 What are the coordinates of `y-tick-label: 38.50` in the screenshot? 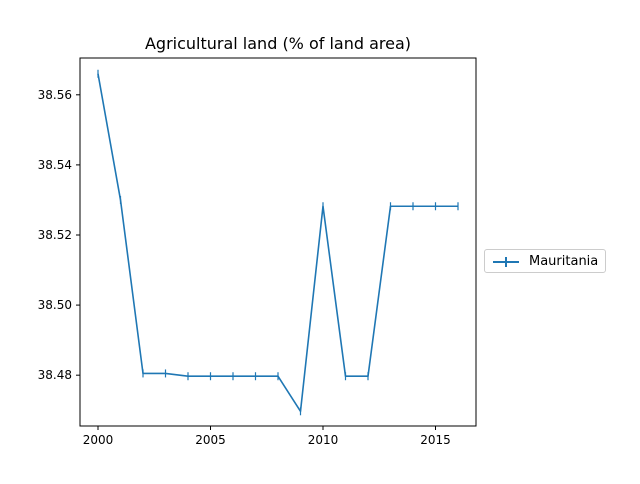 It's located at (55, 305).